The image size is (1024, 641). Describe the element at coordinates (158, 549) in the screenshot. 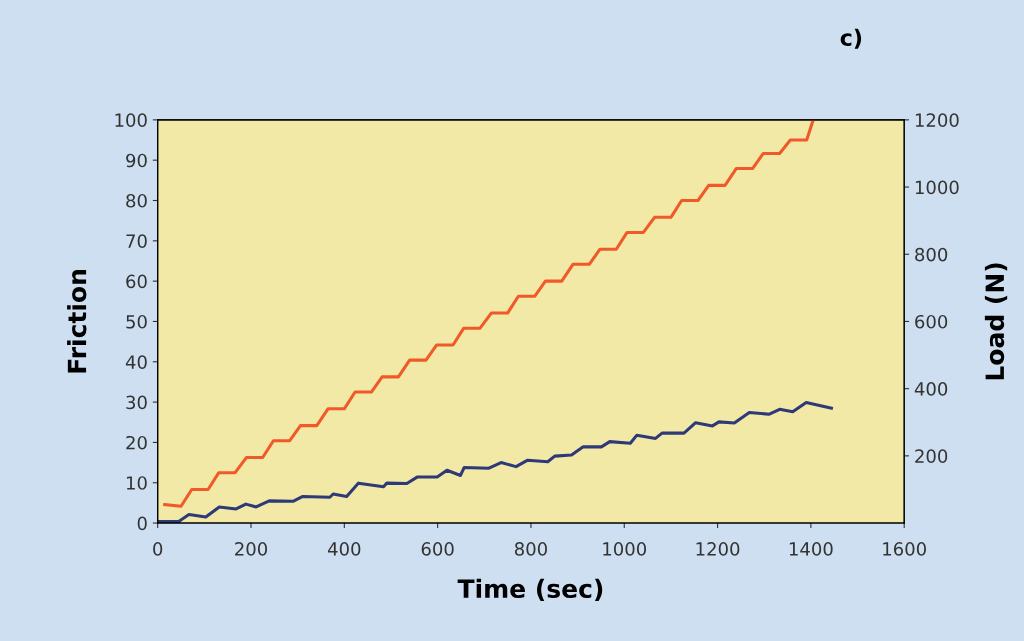

I see `x-tick-label: 0` at that location.